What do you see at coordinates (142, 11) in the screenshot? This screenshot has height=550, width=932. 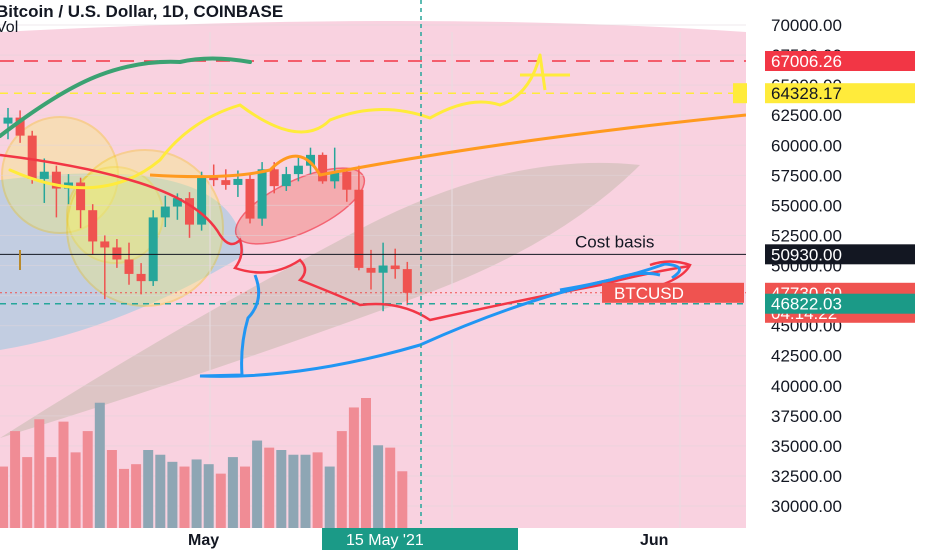 I see `chart-title: Bitcoin / U.S. Dollar, 1D, COINBASE` at bounding box center [142, 11].